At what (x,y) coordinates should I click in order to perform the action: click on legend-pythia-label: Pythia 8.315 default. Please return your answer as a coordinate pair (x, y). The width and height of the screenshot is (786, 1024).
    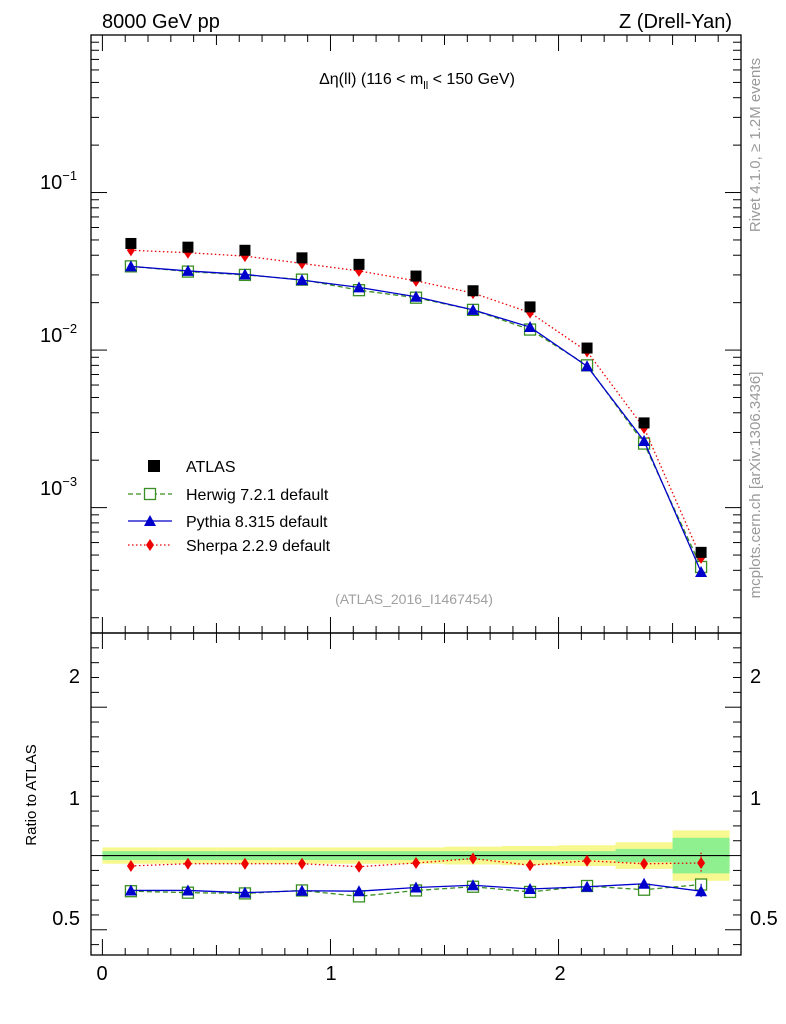
    Looking at the image, I should click on (257, 522).